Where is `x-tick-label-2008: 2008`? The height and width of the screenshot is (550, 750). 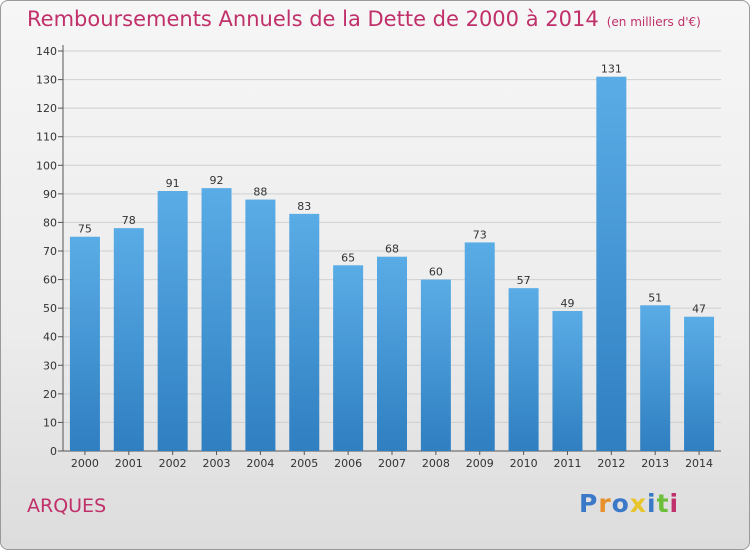 x-tick-label-2008: 2008 is located at coordinates (436, 463).